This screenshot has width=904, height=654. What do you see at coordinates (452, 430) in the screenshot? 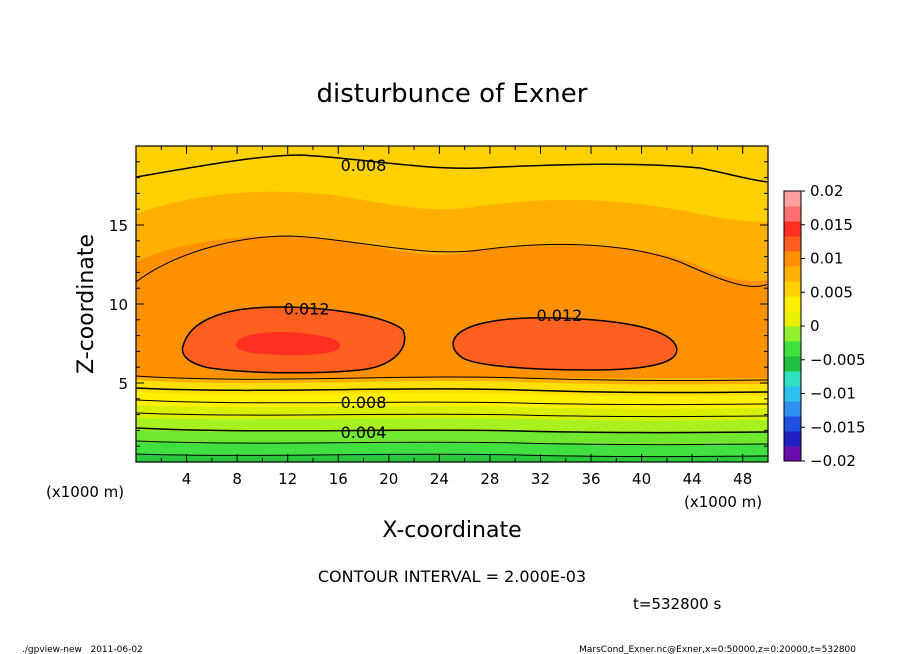
I see `contour-line-e` at bounding box center [452, 430].